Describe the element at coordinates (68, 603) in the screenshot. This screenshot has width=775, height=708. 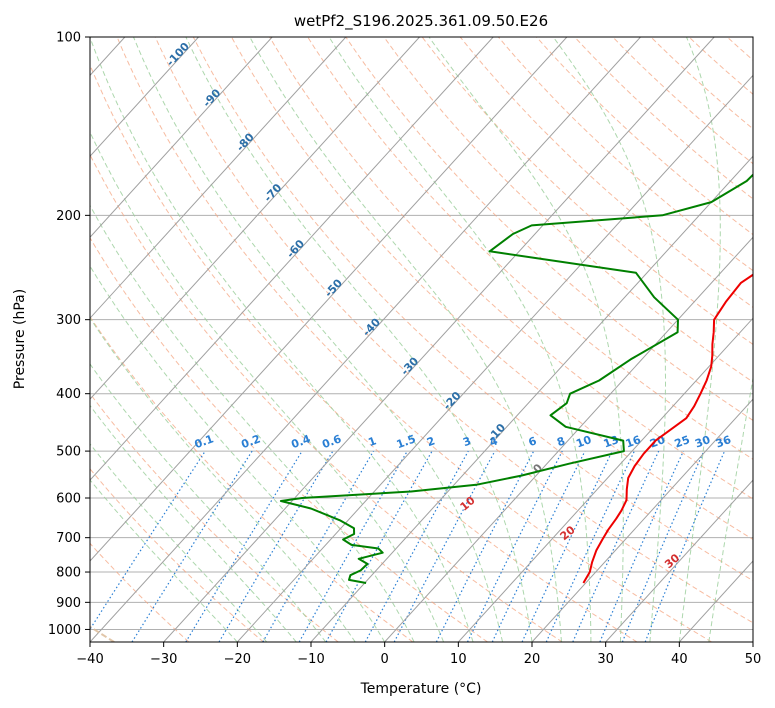
I see `y-tick-label: 900` at that location.